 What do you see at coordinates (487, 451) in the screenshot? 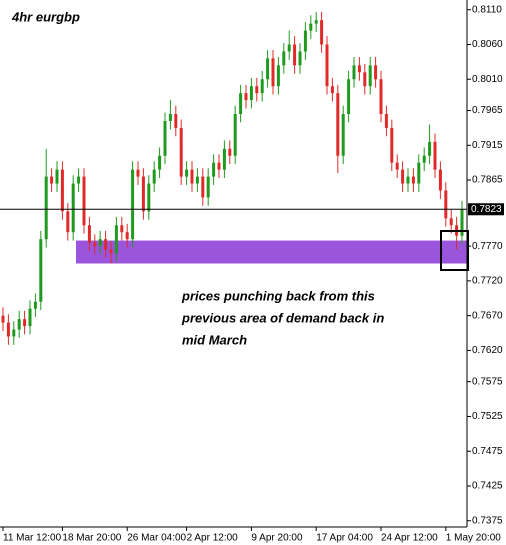
I see `y-tick-label: 0.7475` at bounding box center [487, 451].